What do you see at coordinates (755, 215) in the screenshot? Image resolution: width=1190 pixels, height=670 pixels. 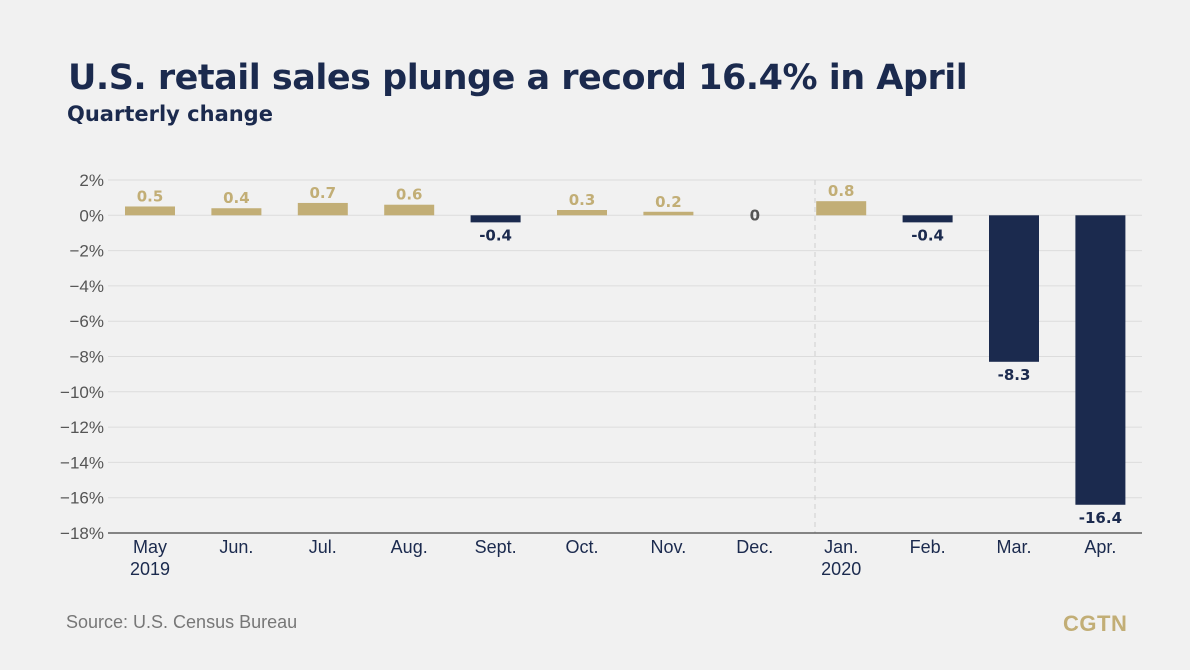 I see `data-label: 0` at bounding box center [755, 215].